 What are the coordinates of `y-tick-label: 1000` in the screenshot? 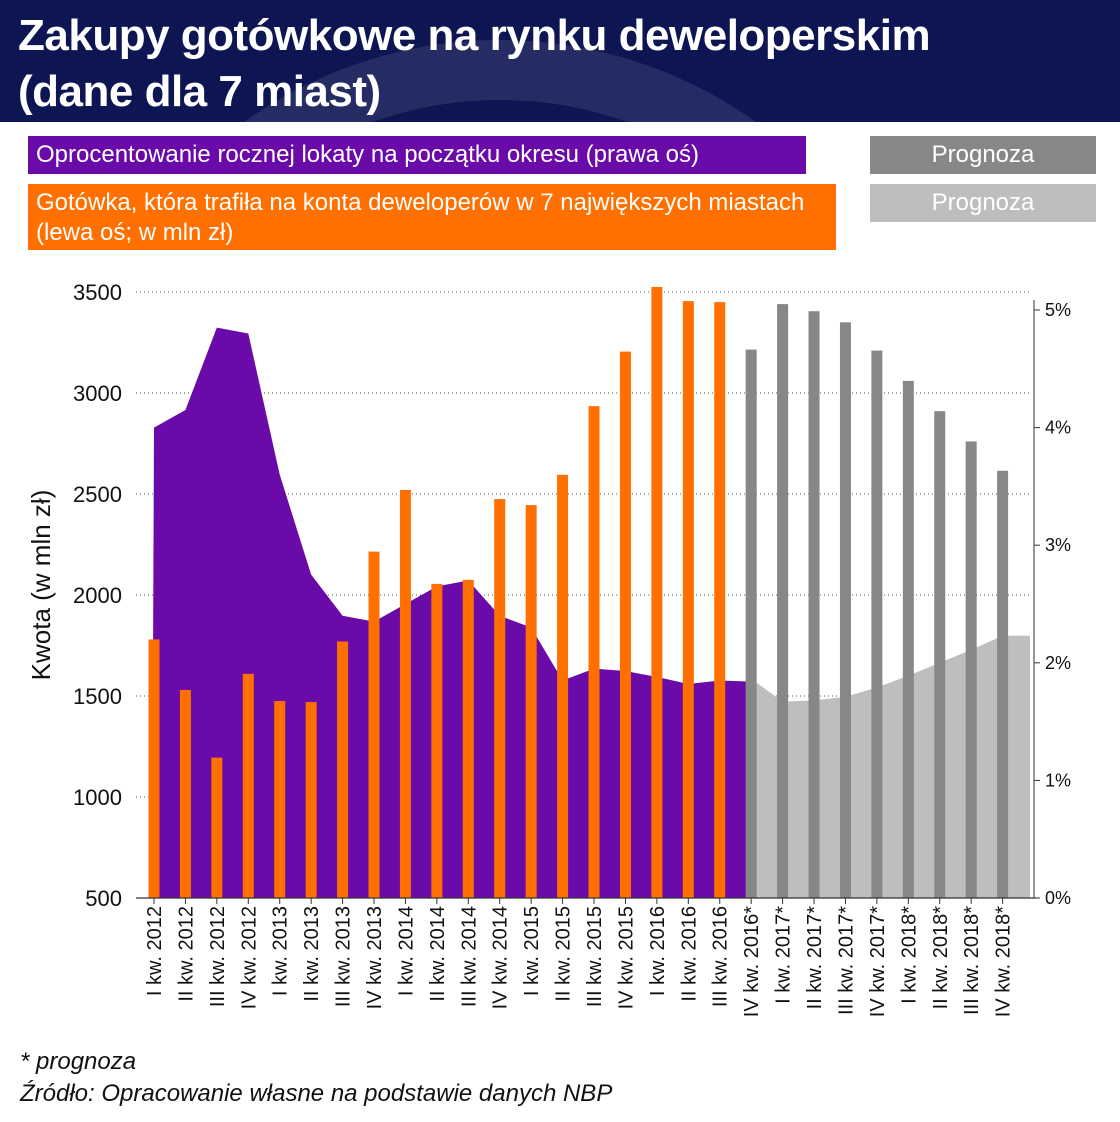 It's located at (97, 797).